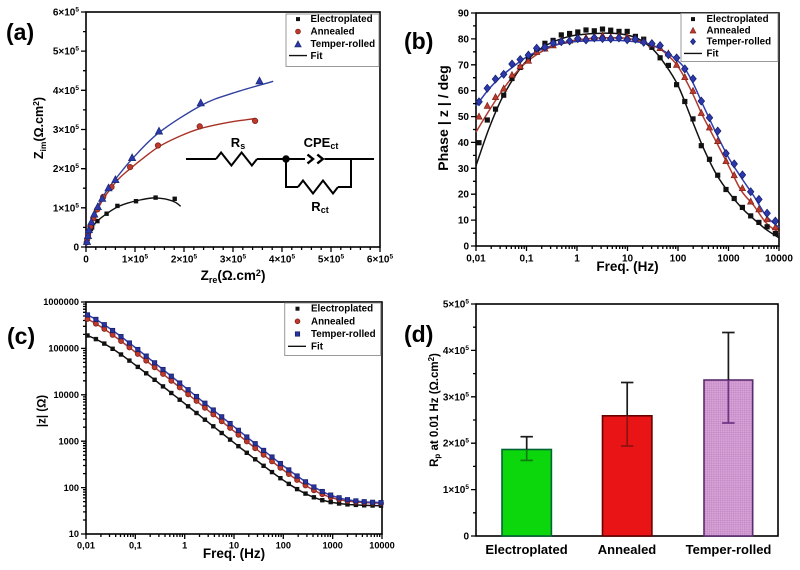 This screenshot has height=570, width=800. What do you see at coordinates (464, 195) in the screenshot?
I see `svg-text: 20` at bounding box center [464, 195].